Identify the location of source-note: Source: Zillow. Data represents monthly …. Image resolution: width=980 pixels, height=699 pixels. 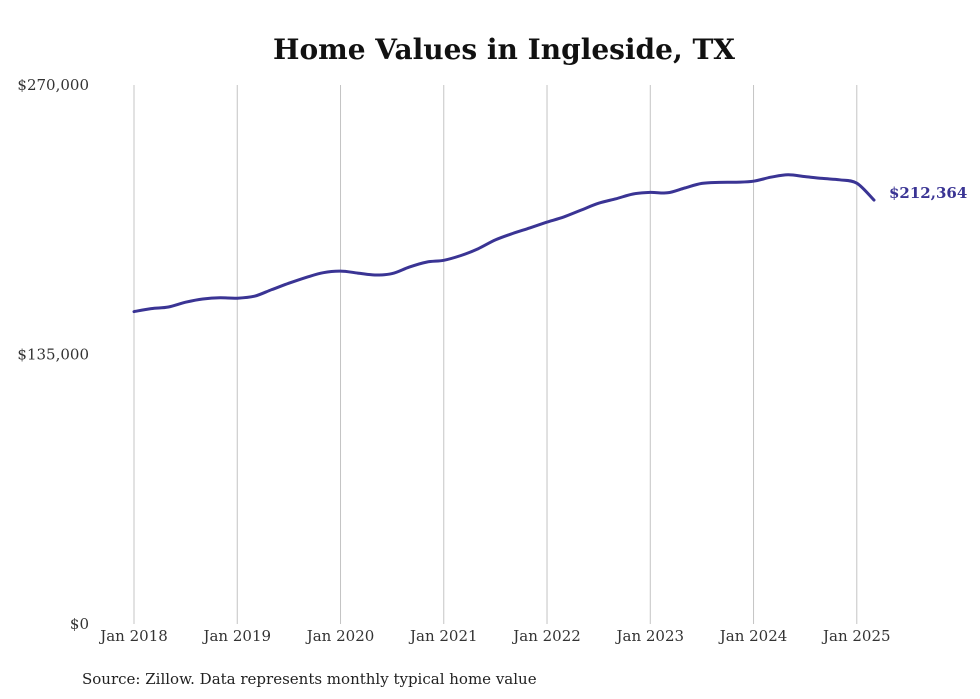
(309, 679).